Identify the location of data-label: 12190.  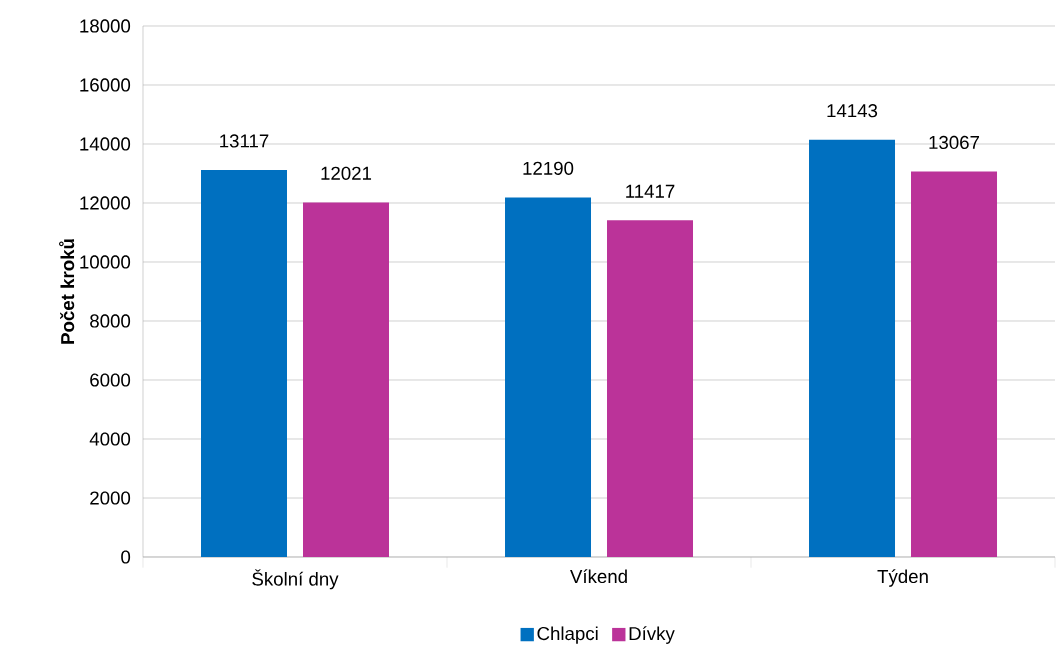
(548, 168).